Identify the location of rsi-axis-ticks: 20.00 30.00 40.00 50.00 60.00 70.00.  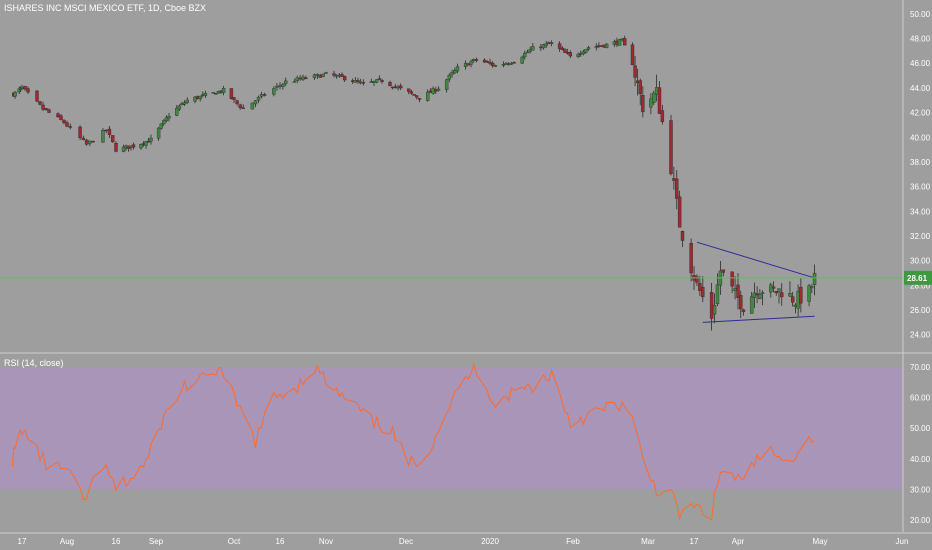
(920, 444).